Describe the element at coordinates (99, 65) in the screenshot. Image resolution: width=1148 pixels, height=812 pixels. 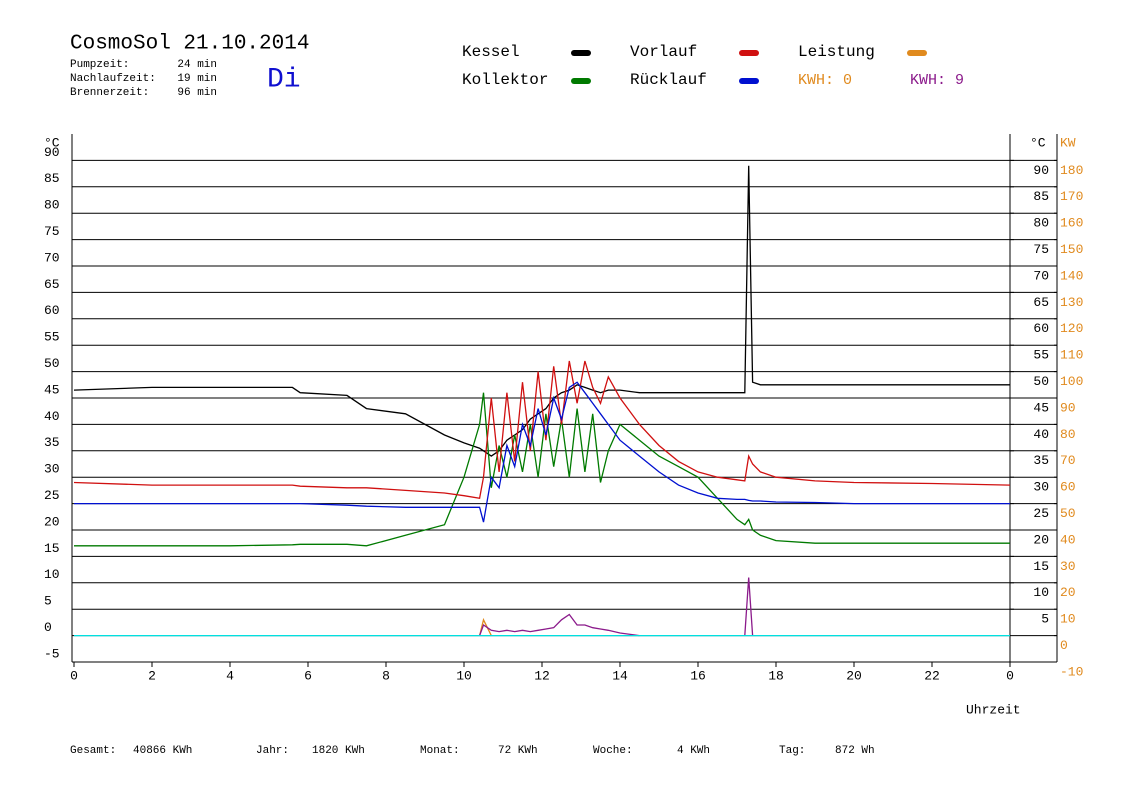
I see `info-label: Pumpzeit:` at that location.